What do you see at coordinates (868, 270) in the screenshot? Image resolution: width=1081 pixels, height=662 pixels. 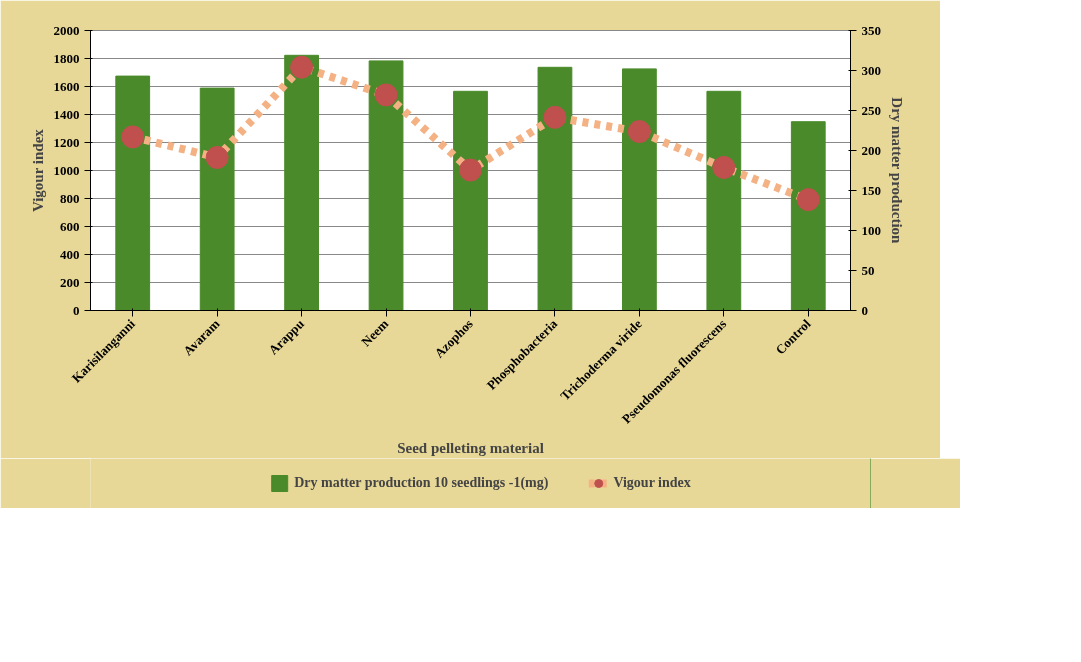 I see `y2-tick-label: 50` at bounding box center [868, 270].